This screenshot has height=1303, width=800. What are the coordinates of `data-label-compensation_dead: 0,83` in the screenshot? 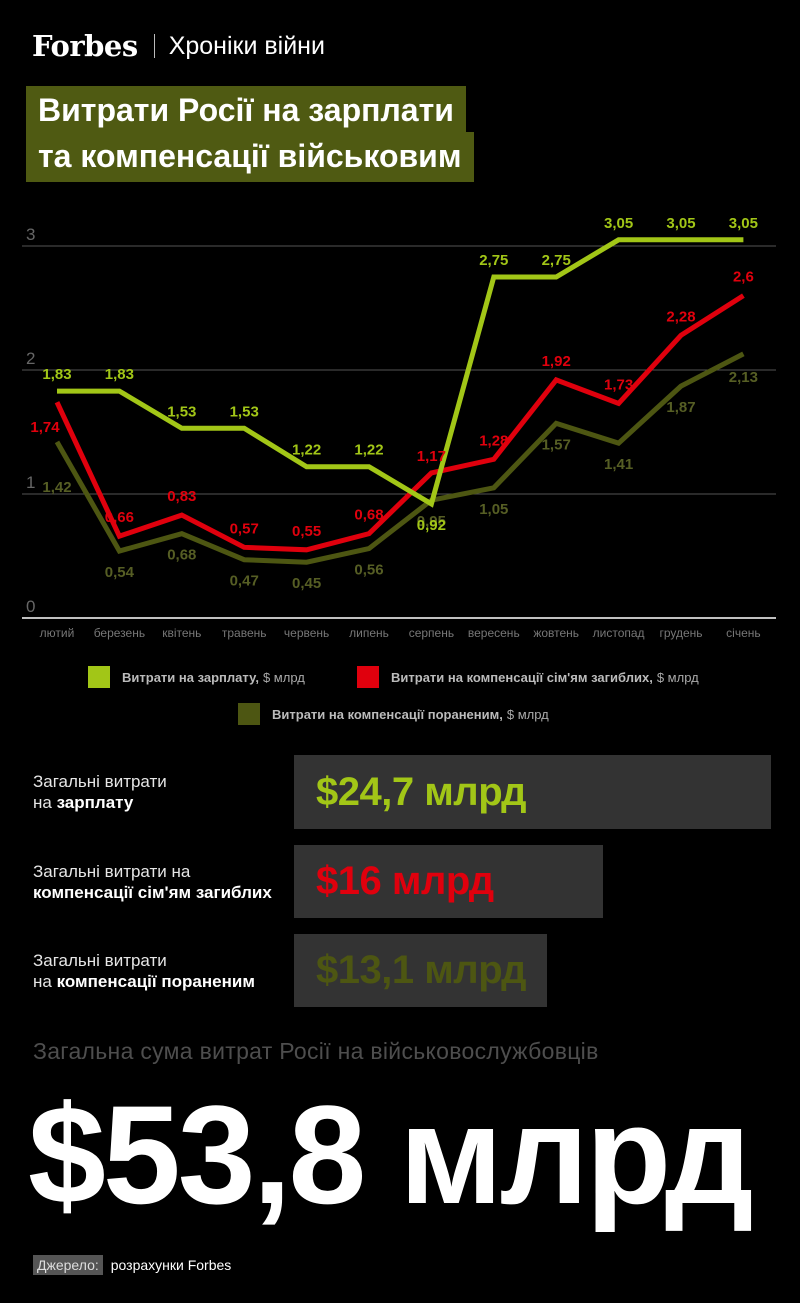 It's located at (181, 496).